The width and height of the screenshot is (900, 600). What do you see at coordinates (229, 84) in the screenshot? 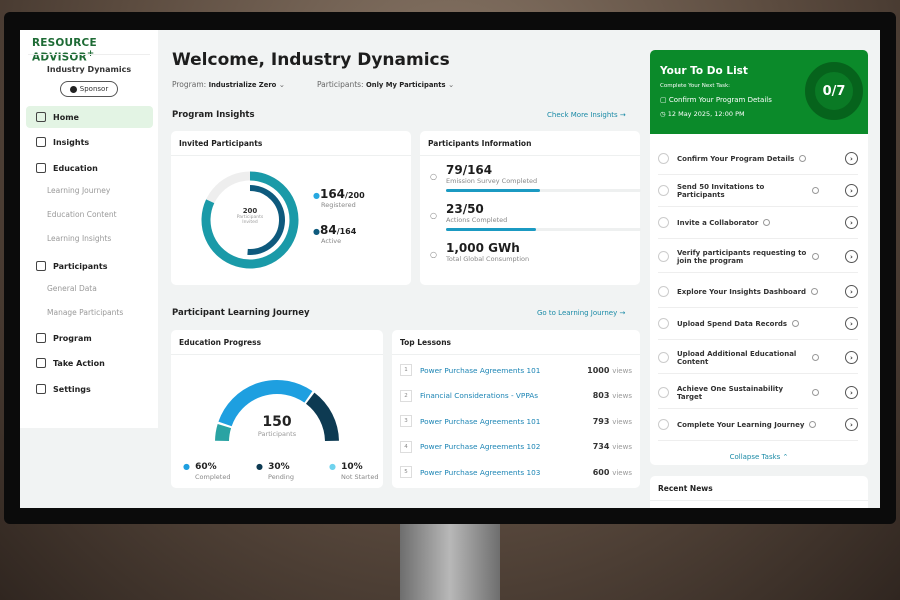
I see `program-filter: Program: Industrialize Zero ⌄` at bounding box center [229, 84].